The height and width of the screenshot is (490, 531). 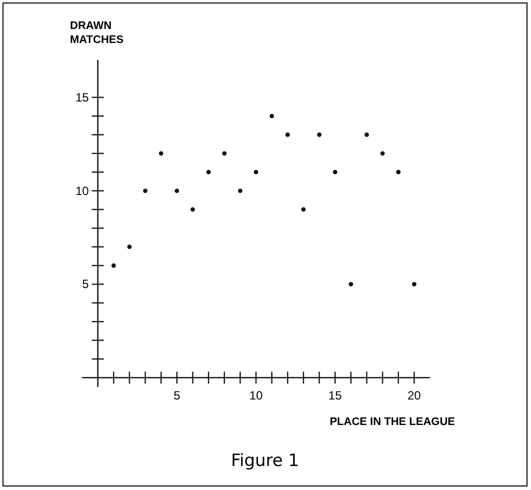 I want to click on x-tick-label: 5, so click(x=177, y=395).